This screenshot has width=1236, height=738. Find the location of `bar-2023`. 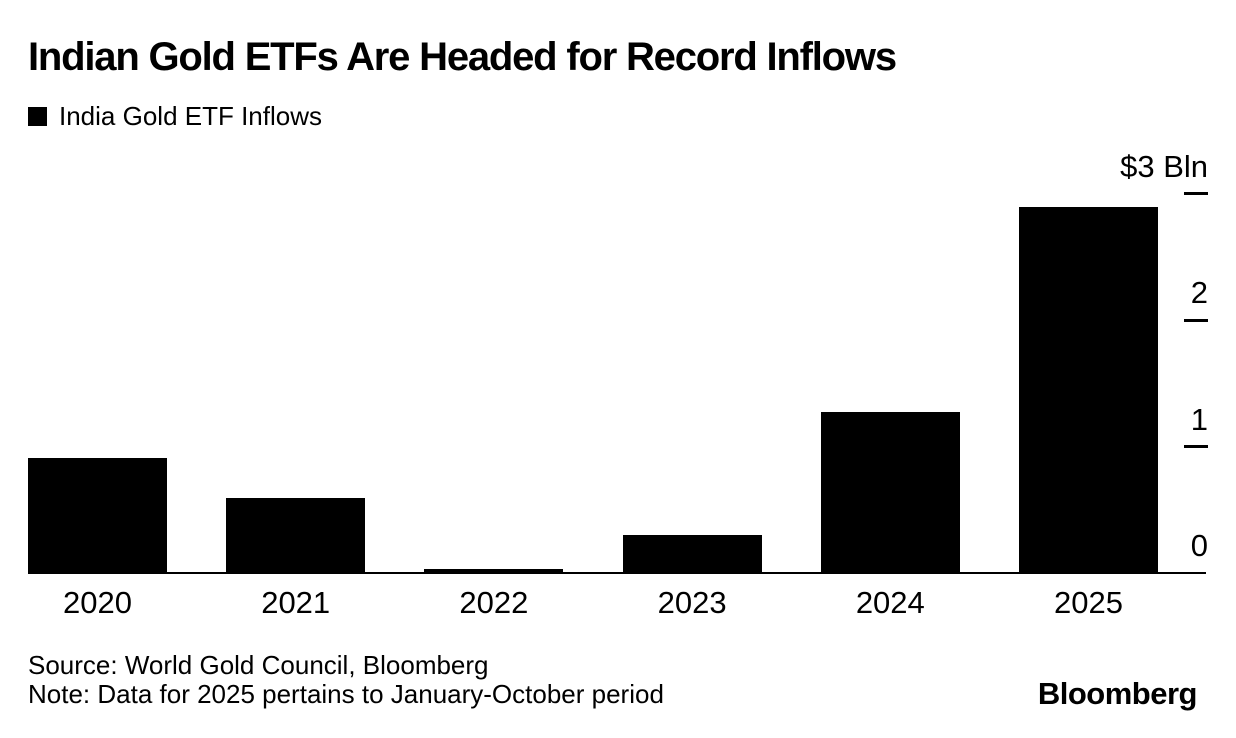

bar-2023 is located at coordinates (692, 554).